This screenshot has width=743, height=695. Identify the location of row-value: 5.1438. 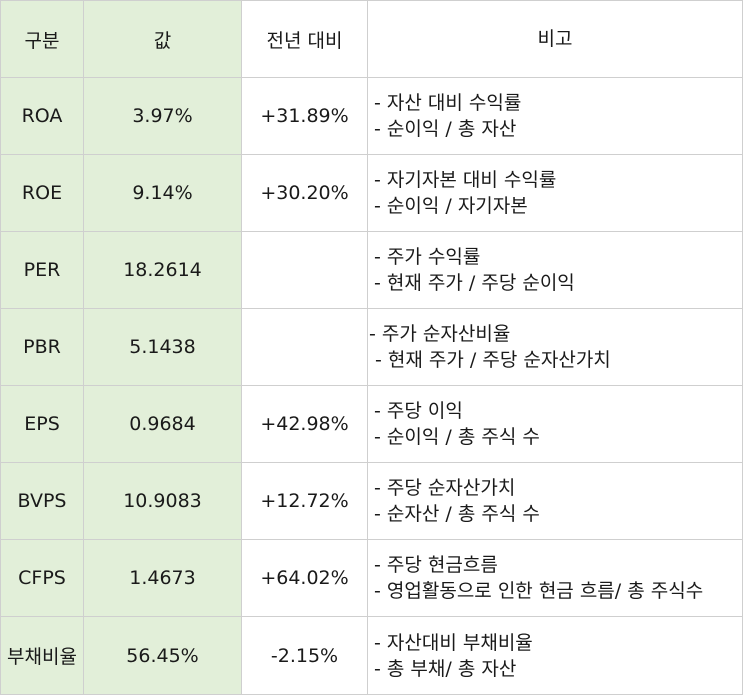
(162, 347).